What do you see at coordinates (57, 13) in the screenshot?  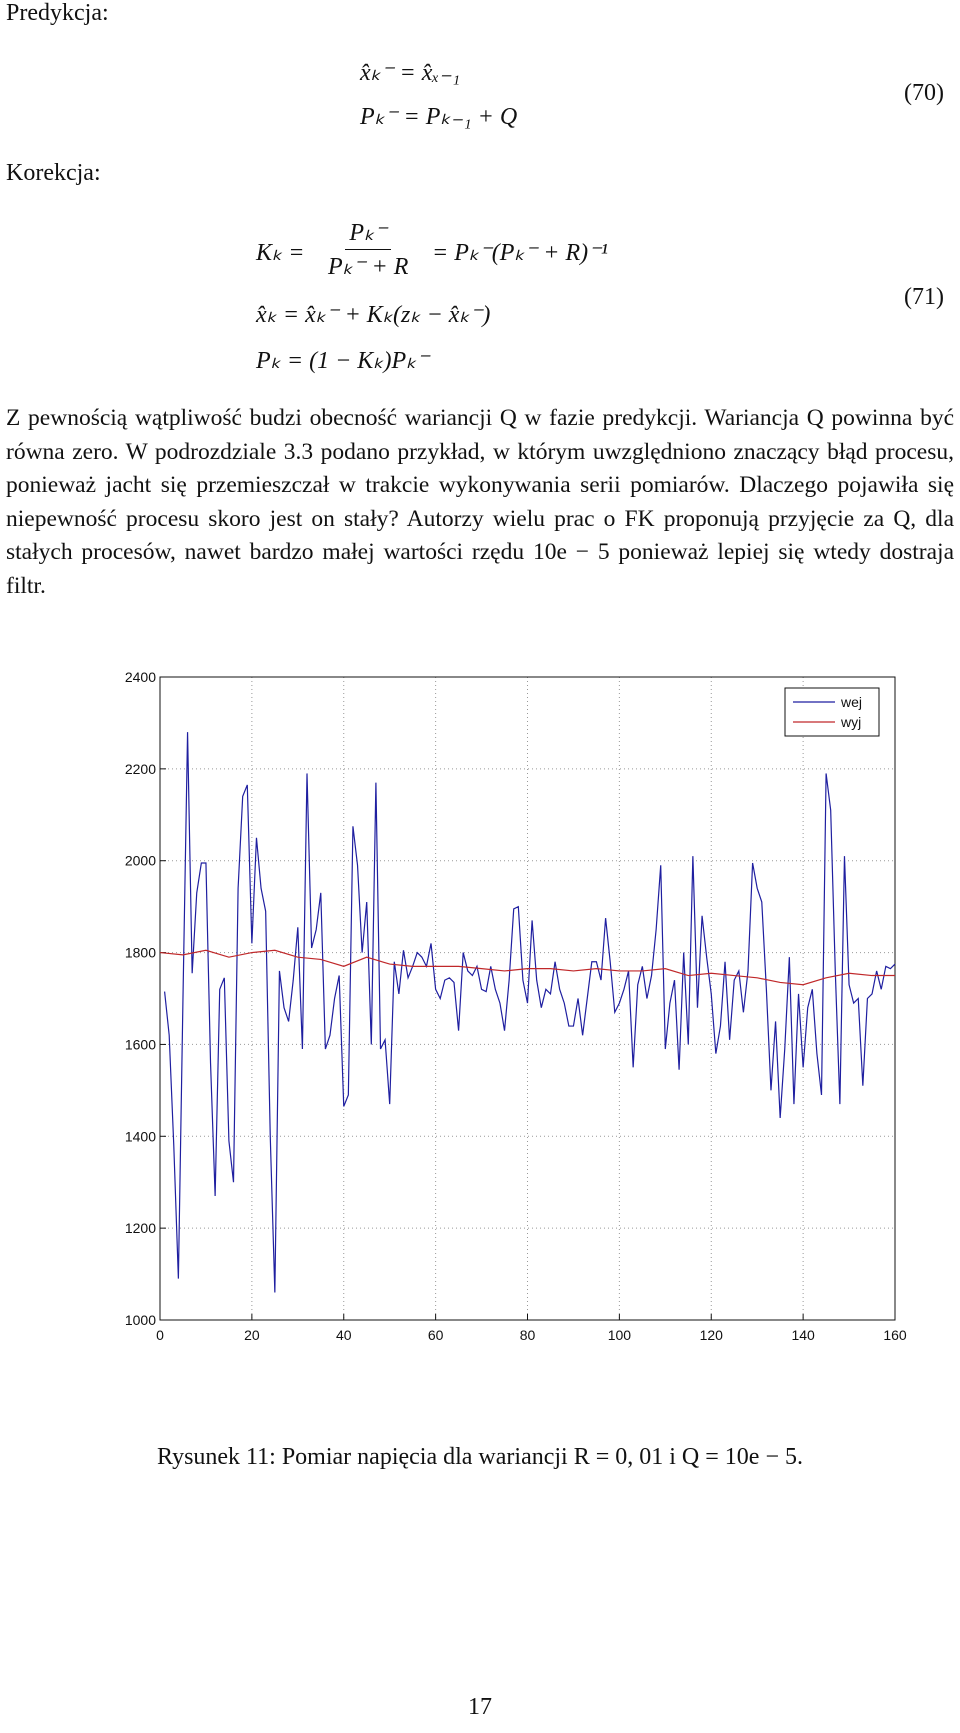 I see `prediction-label: Predykcja:` at bounding box center [57, 13].